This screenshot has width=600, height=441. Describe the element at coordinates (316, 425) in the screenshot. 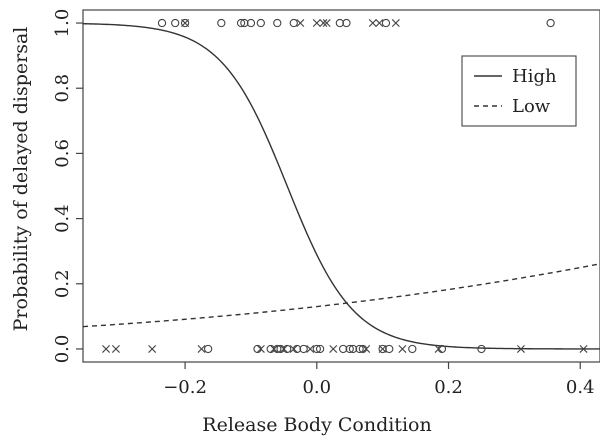

I see `x-axis-label: Release Body Condition` at that location.